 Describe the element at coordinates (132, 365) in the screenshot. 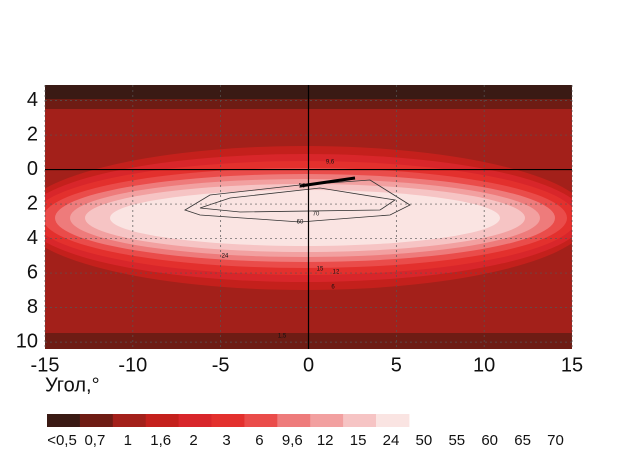

I see `x-tick-label: -10` at that location.